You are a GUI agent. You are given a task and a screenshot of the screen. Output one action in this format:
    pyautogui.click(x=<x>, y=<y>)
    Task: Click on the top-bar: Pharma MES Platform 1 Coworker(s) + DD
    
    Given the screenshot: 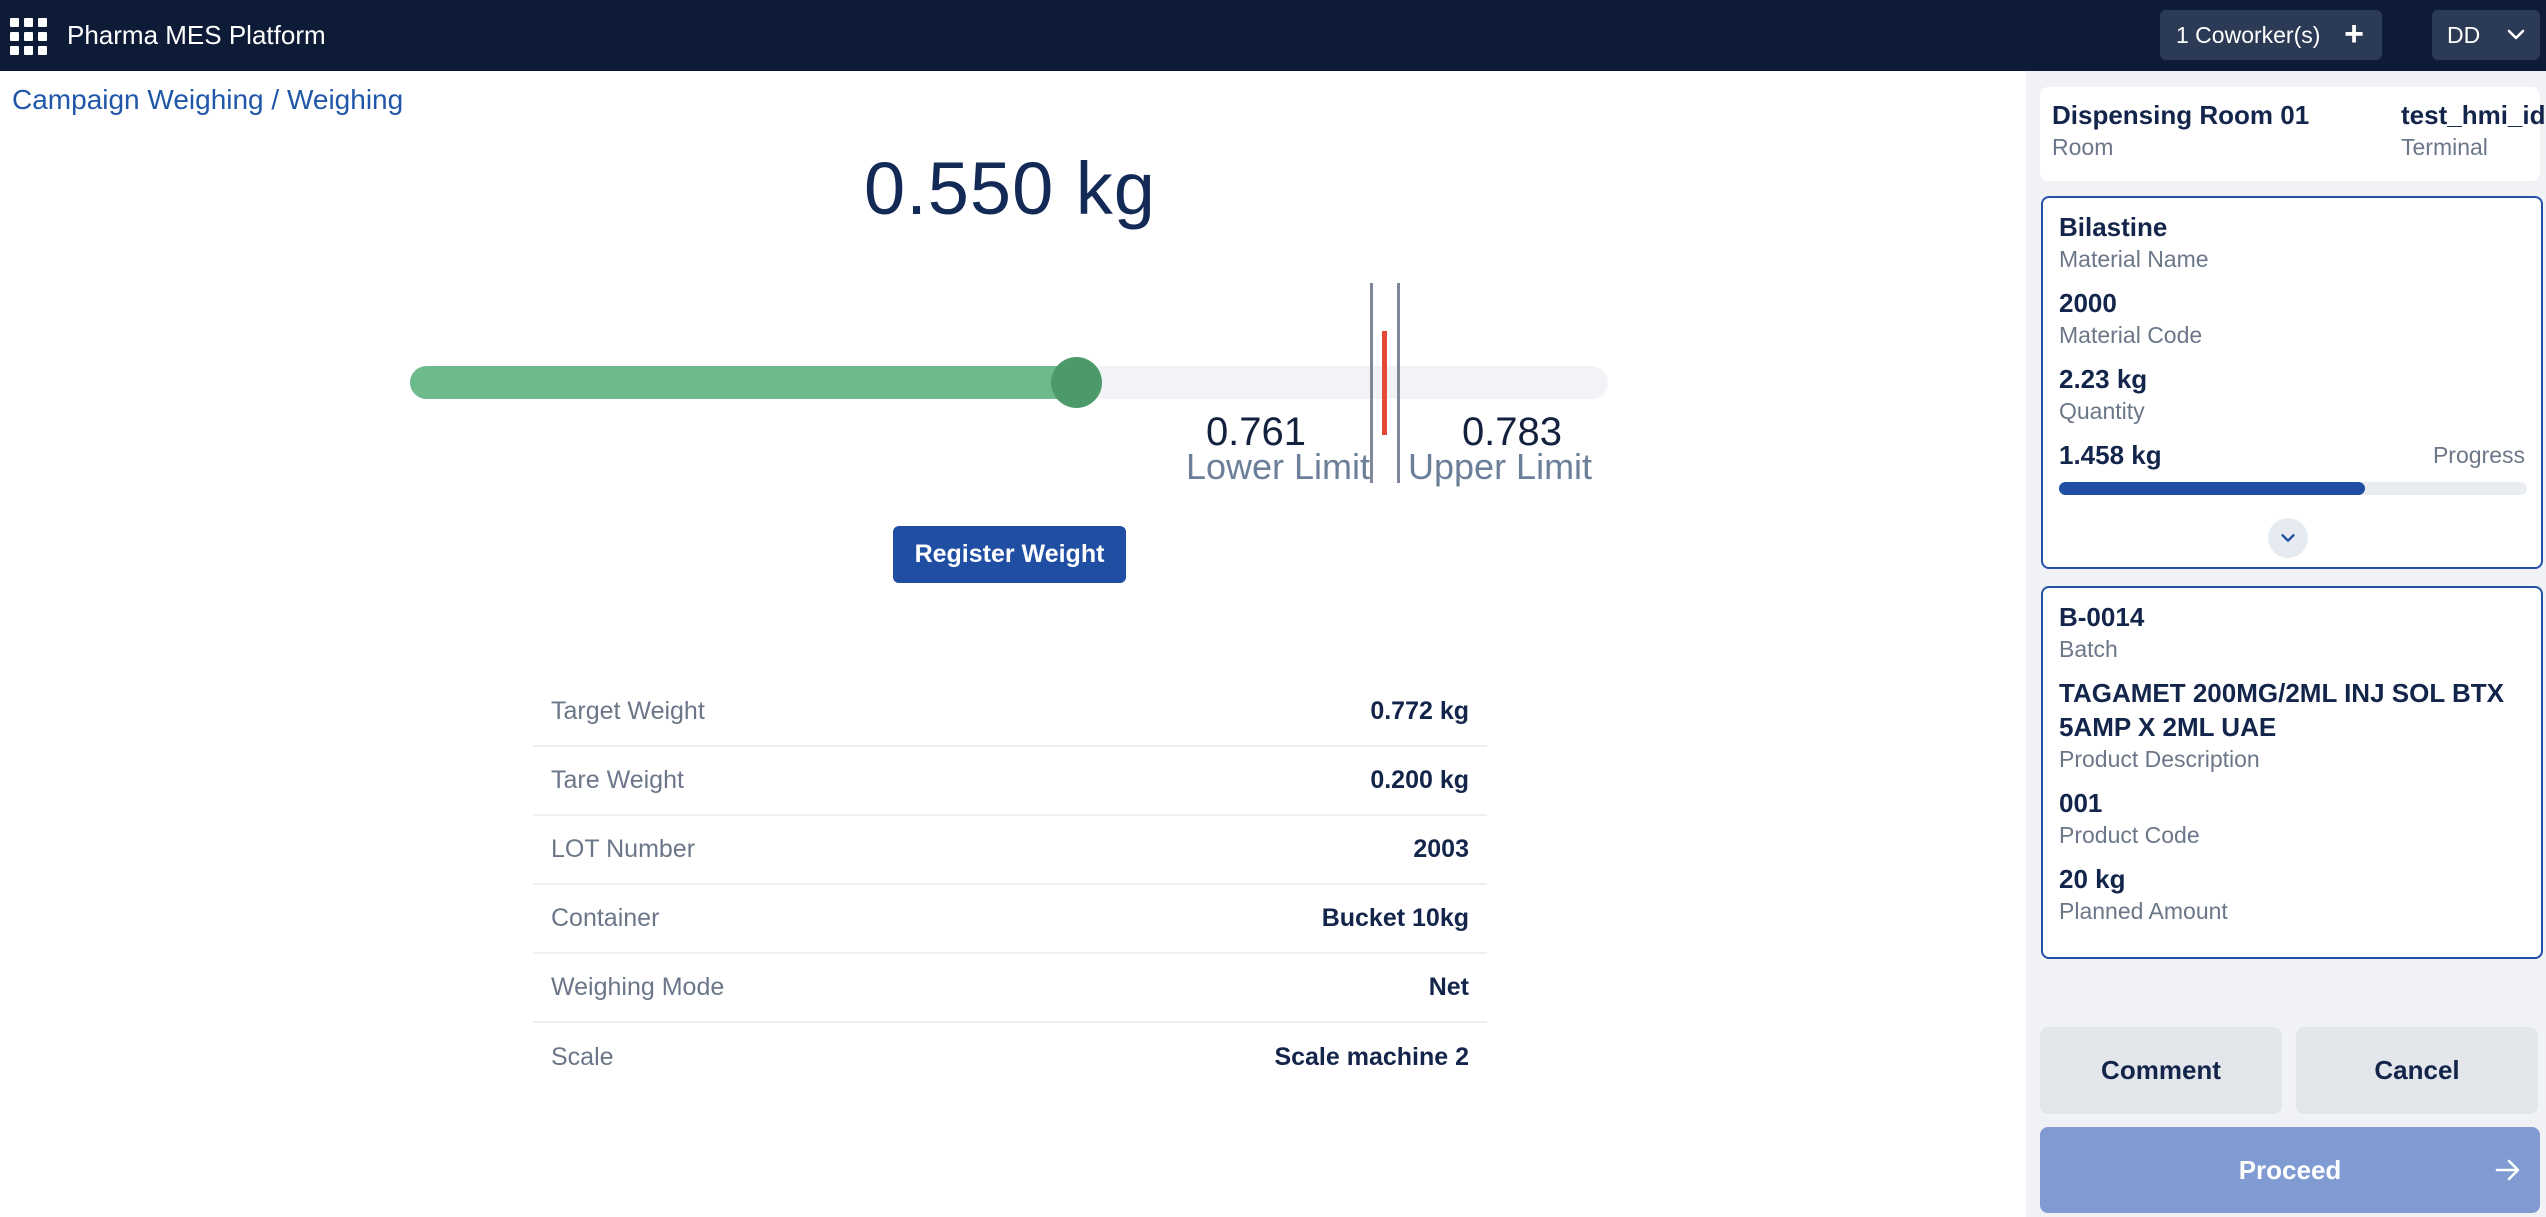 What is the action you would take?
    pyautogui.click(x=1273, y=35)
    